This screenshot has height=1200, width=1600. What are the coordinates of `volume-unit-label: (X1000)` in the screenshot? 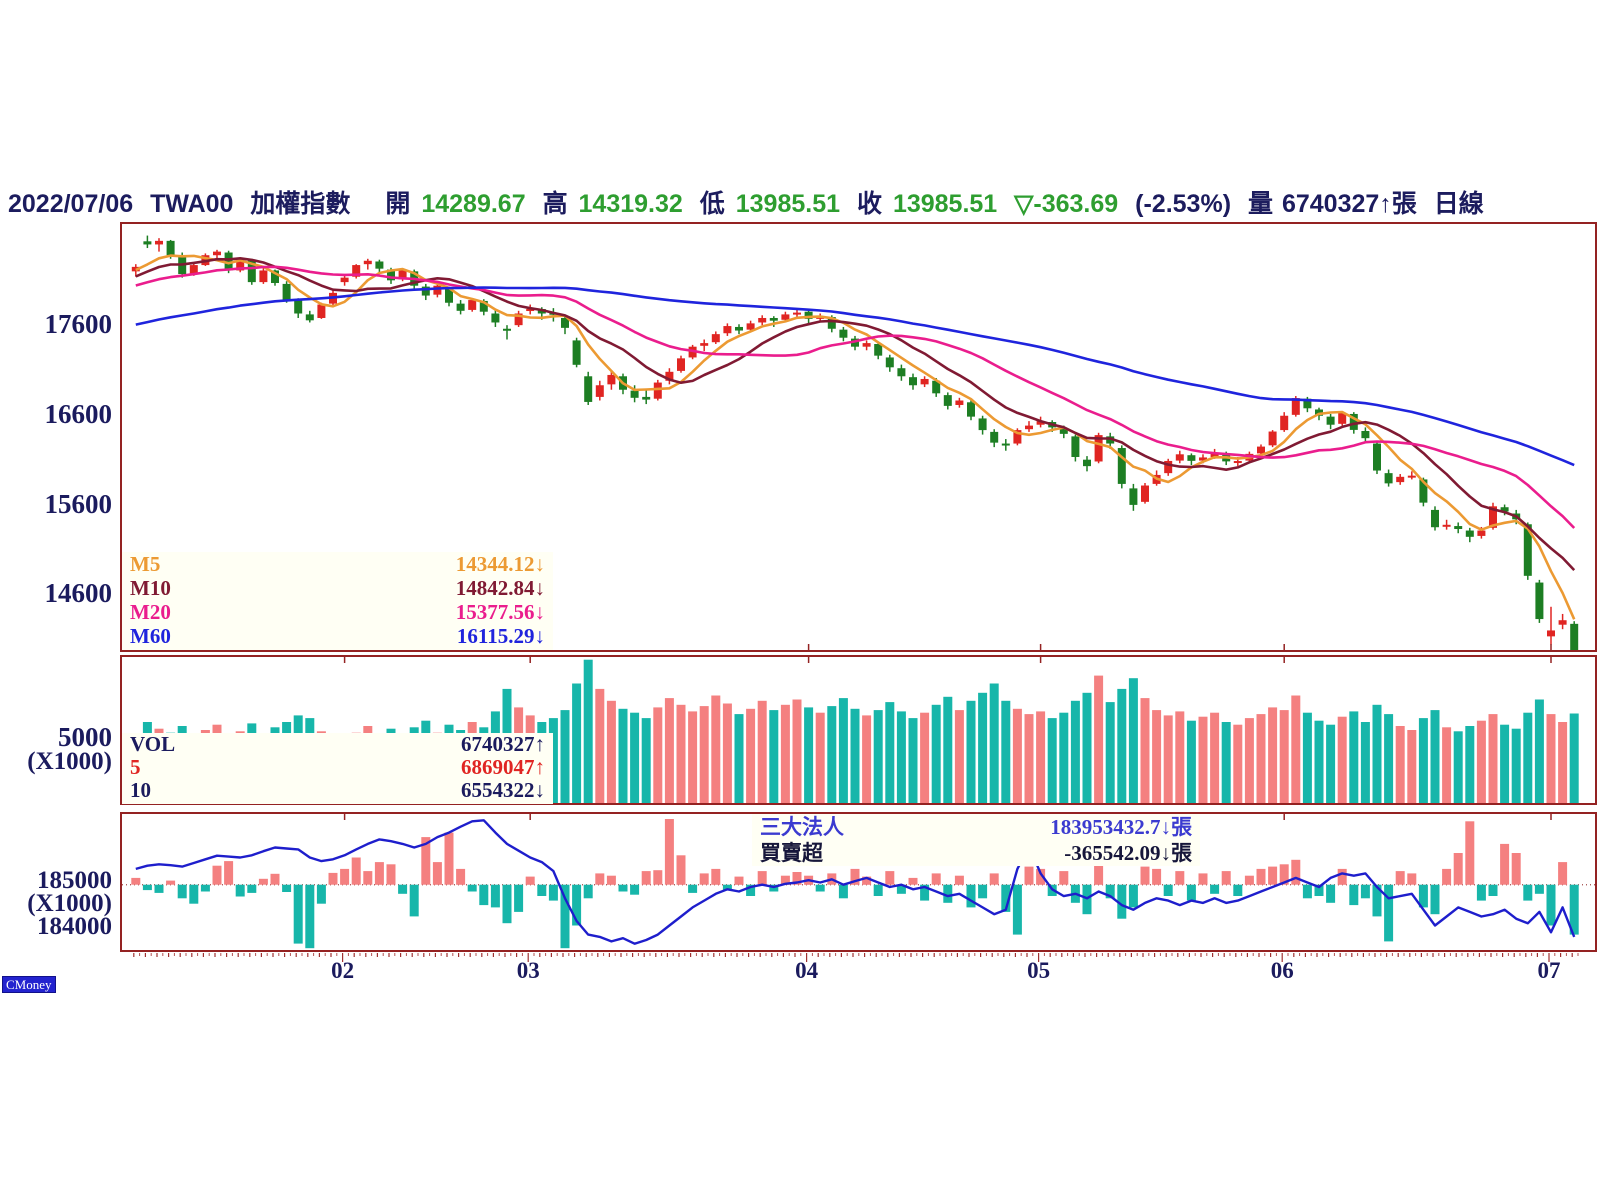 It's located at (69, 761).